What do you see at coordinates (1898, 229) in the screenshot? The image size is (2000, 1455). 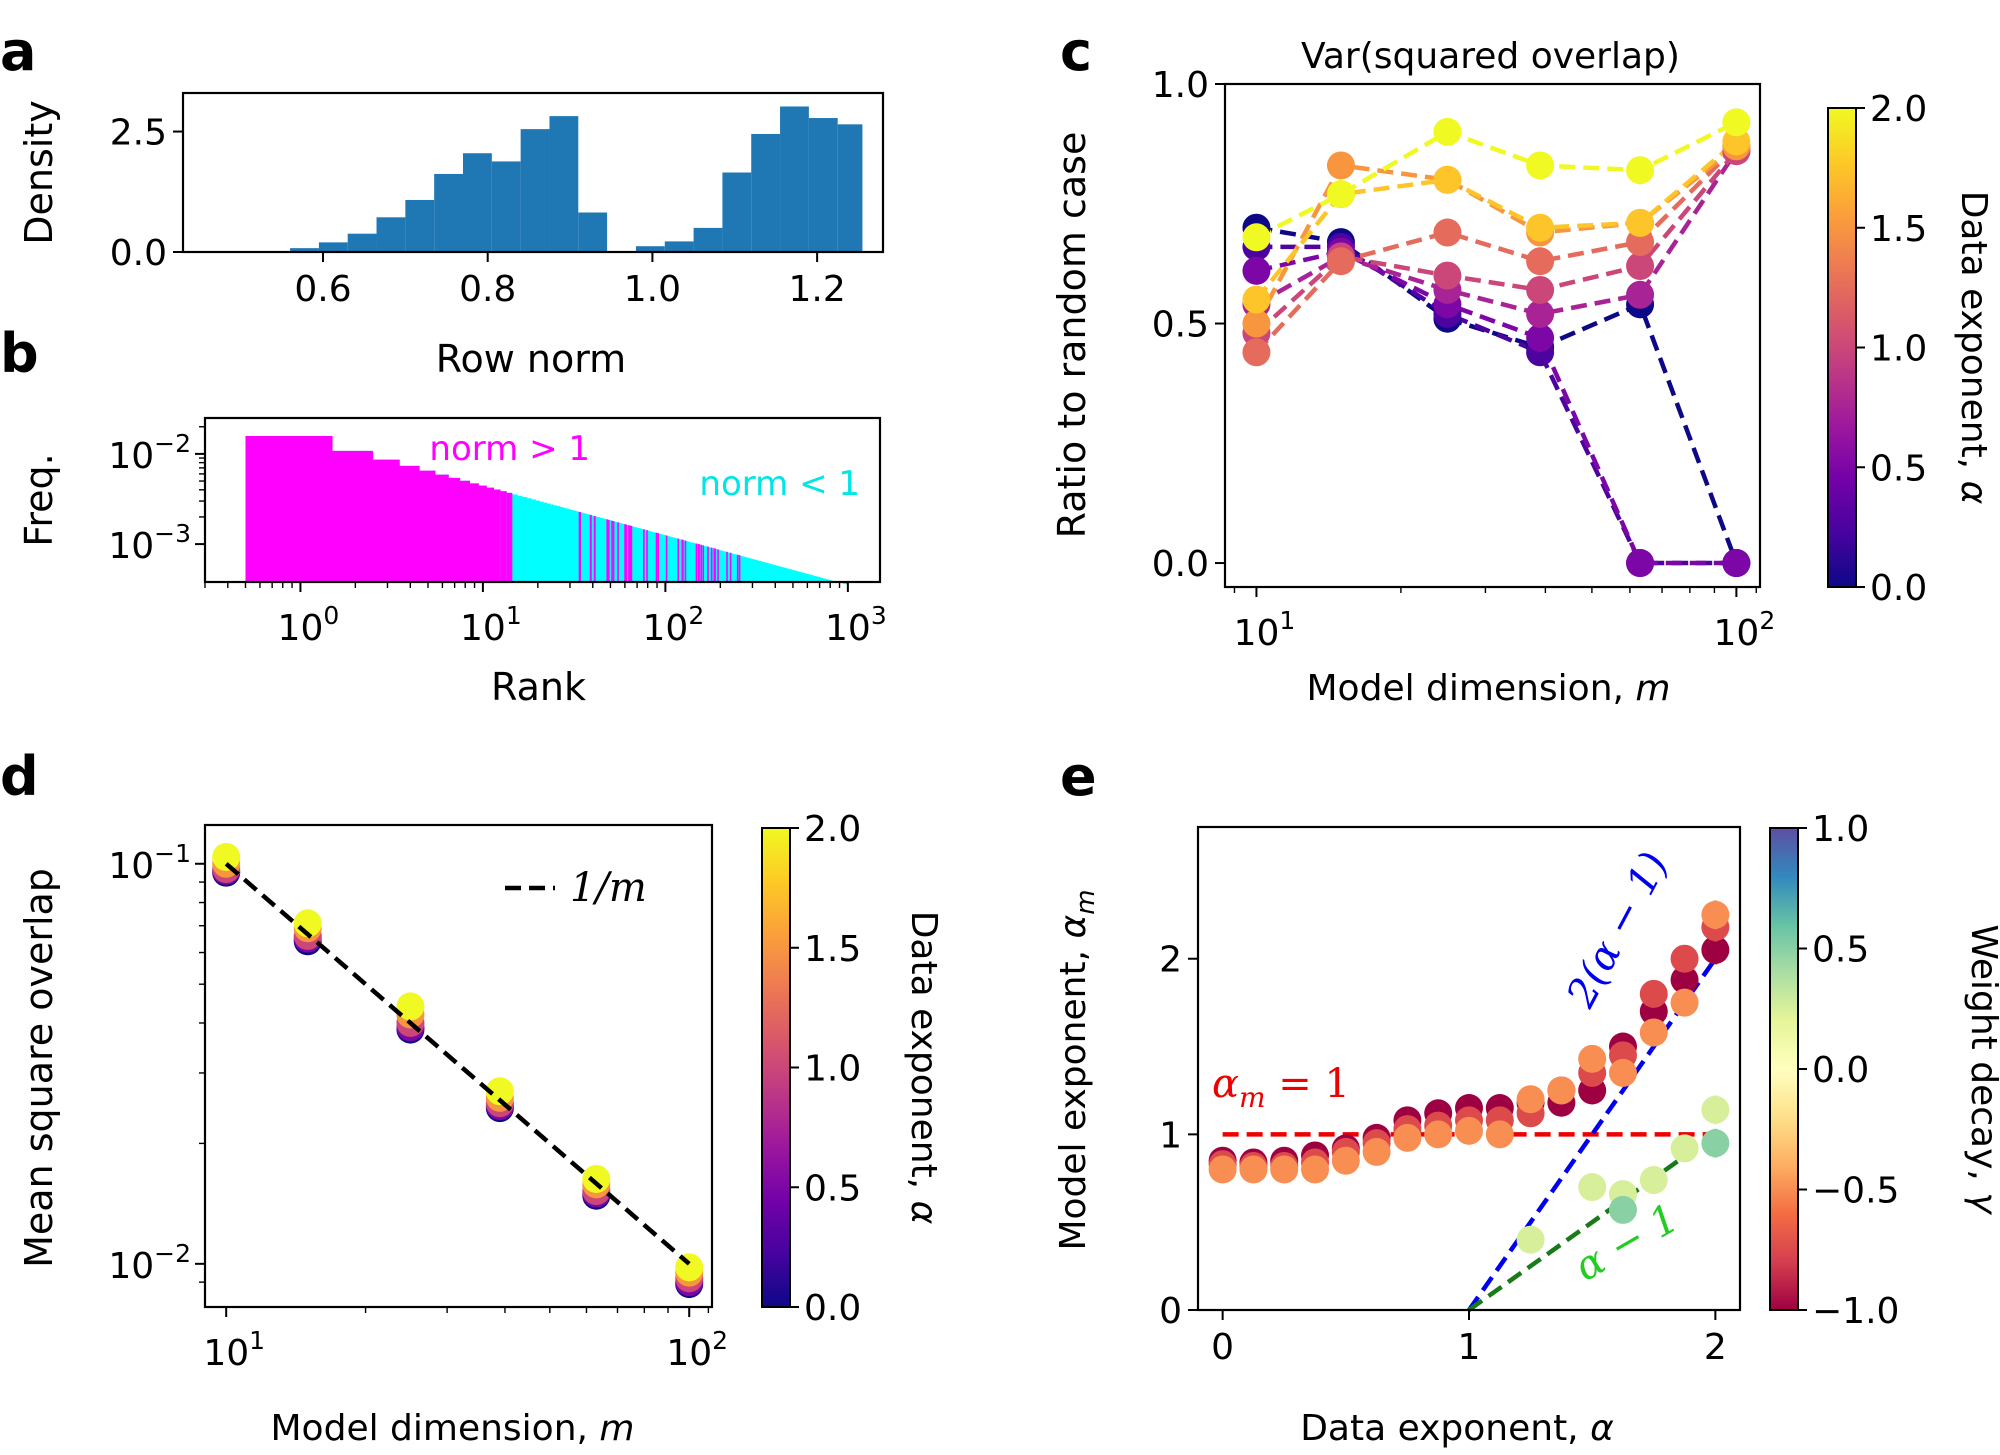 I see `colorbar-tick-label: 1.5` at bounding box center [1898, 229].